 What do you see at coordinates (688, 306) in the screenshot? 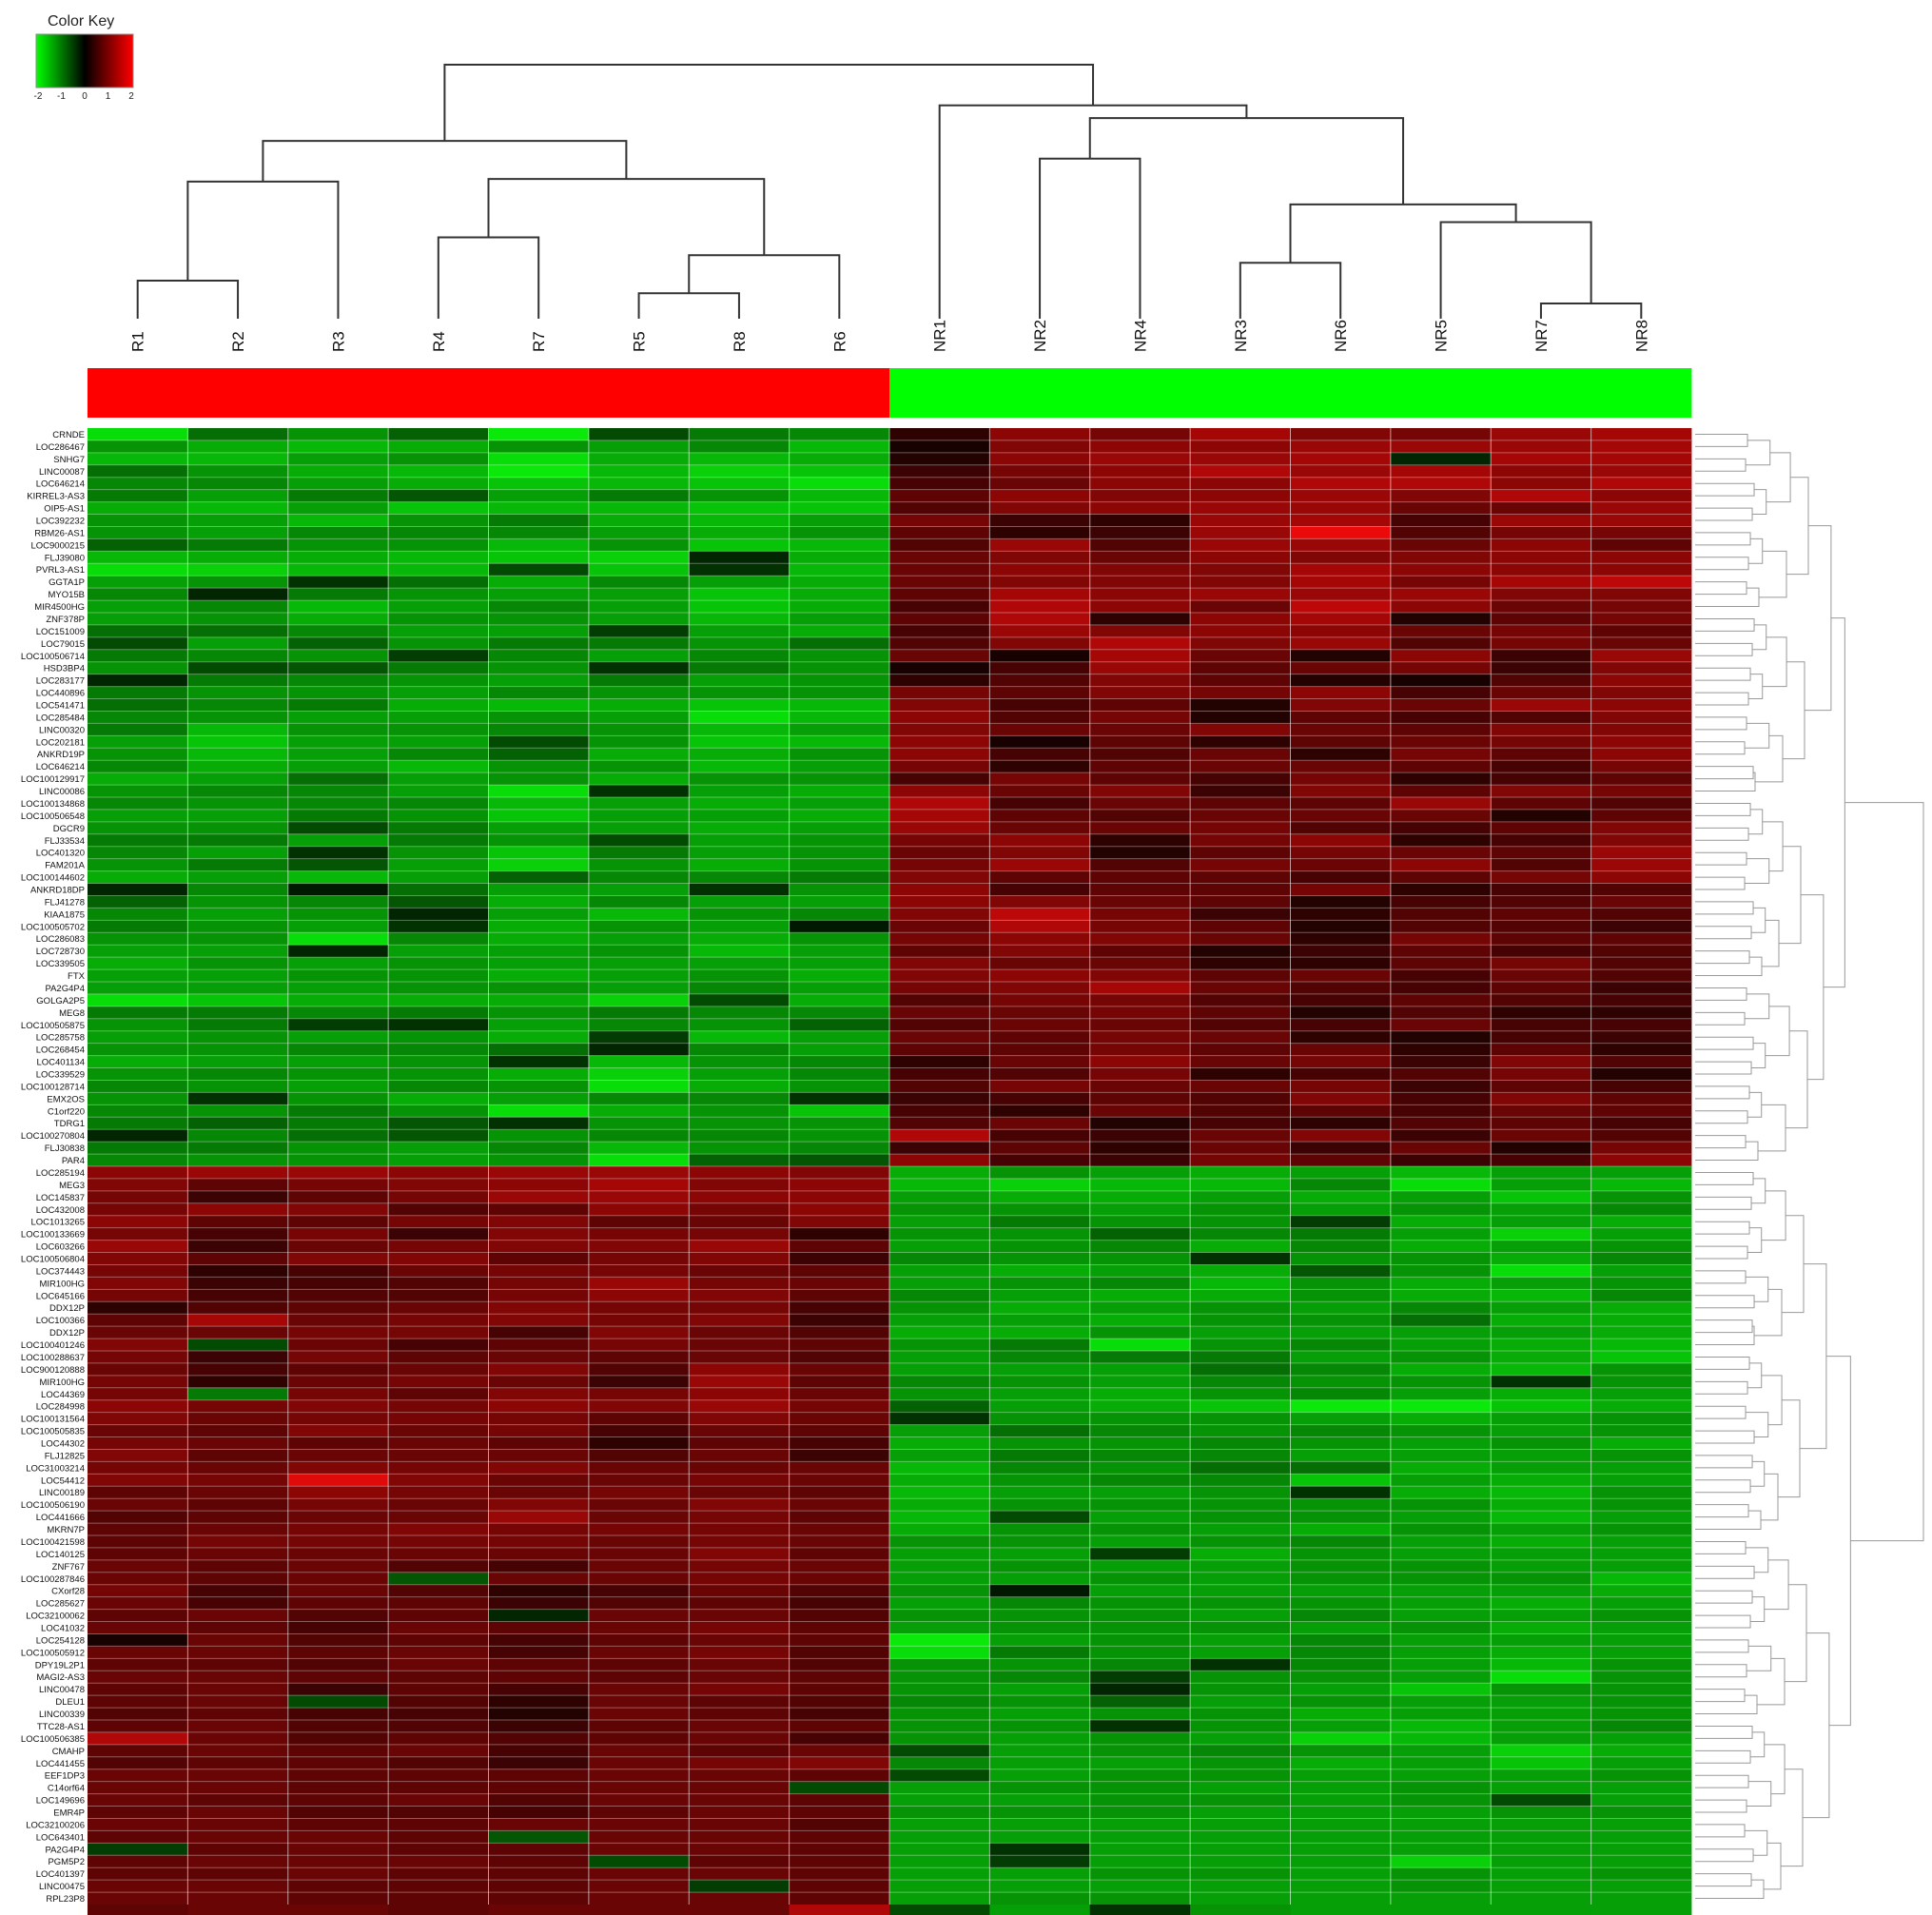
I see `dendrogram-branch` at bounding box center [688, 306].